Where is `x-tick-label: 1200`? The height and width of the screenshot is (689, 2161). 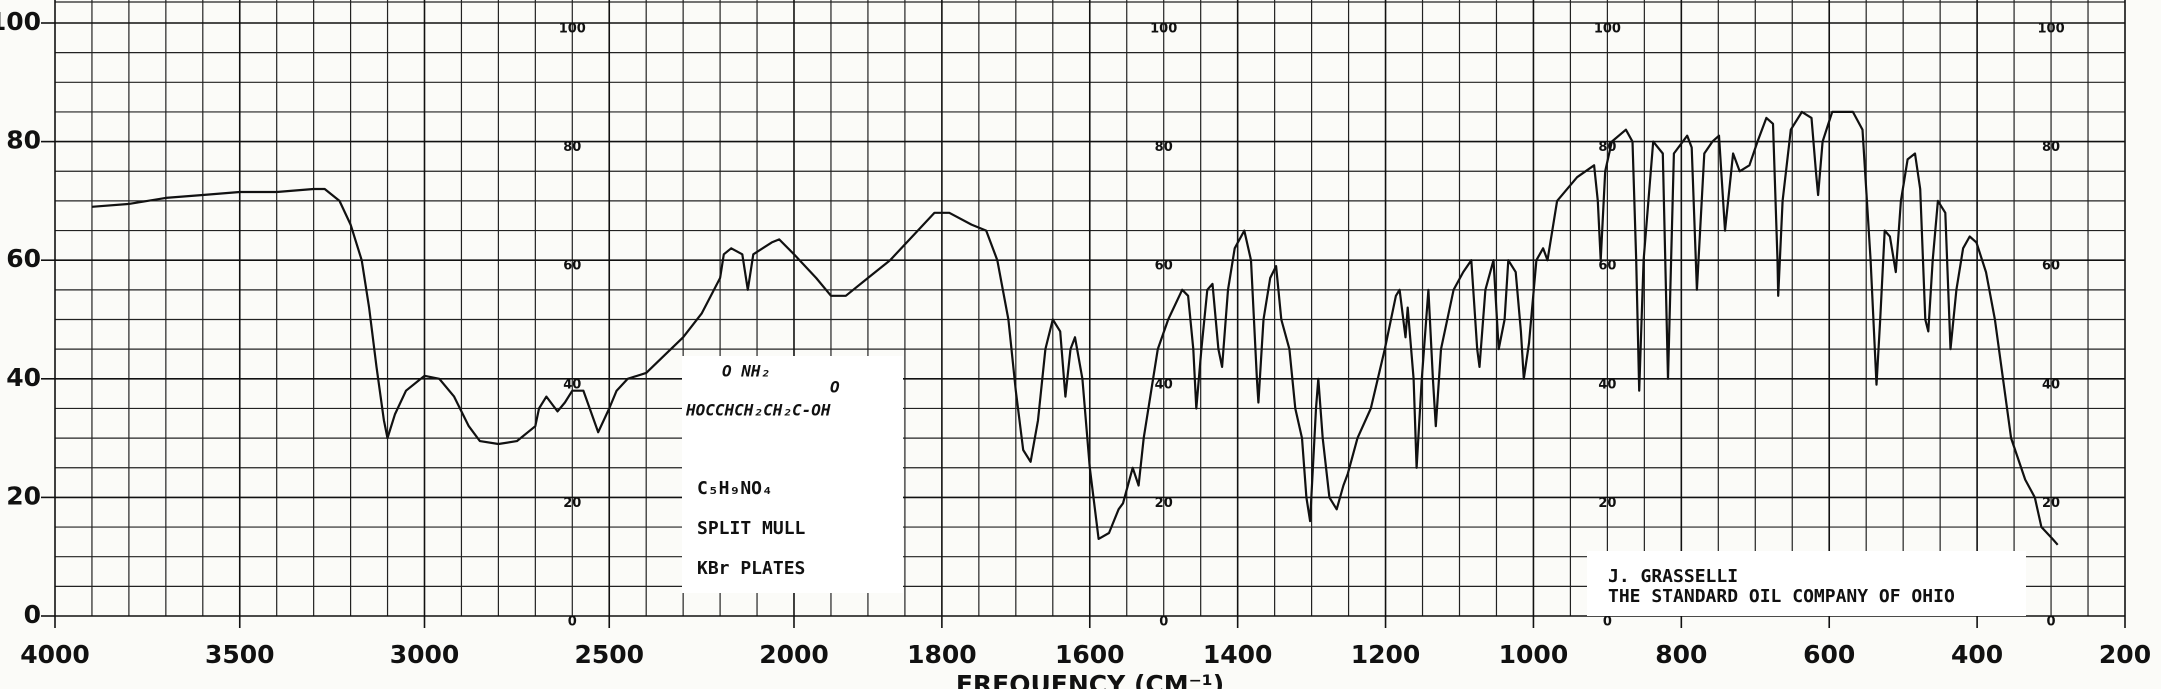 x-tick-label: 1200 is located at coordinates (1386, 654).